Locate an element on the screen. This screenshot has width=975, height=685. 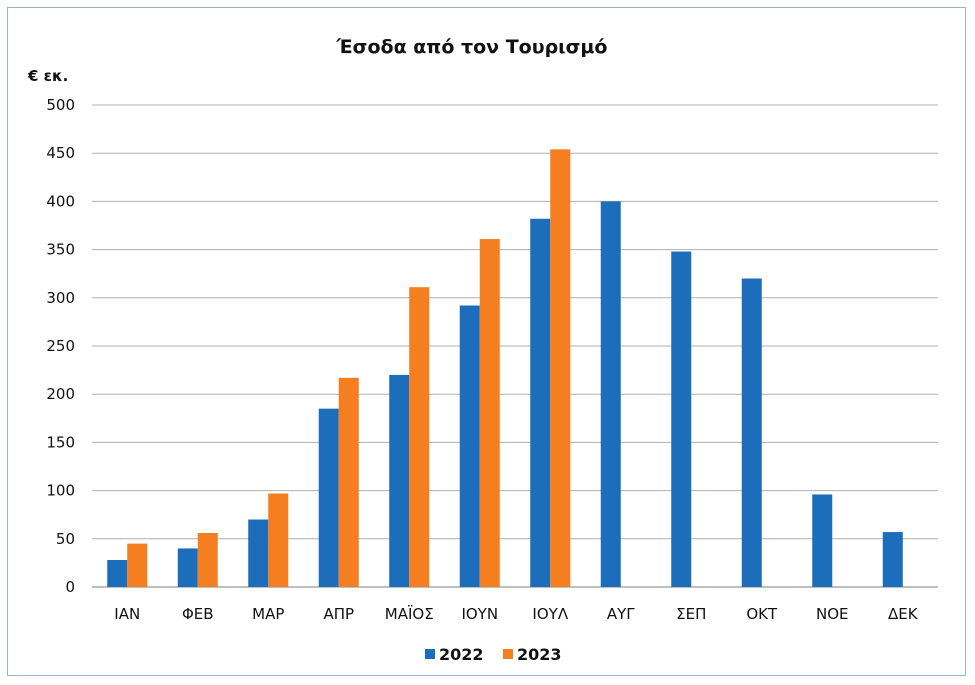
x-tick-label: ΝΟΕ is located at coordinates (832, 614).